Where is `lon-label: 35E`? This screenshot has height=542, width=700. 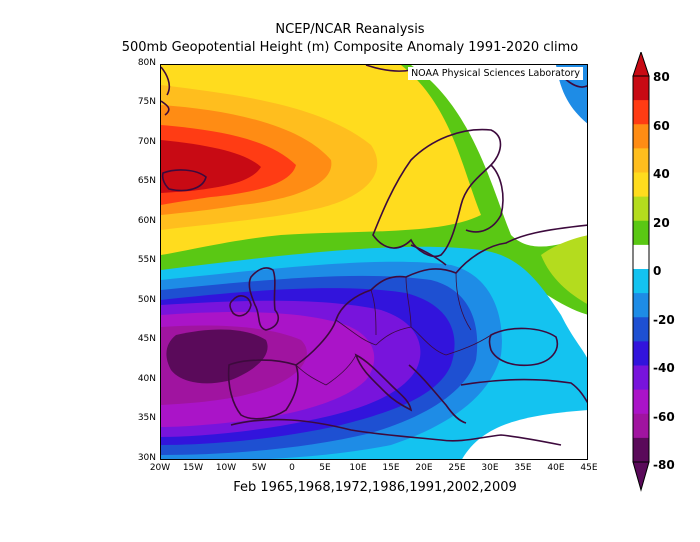
lon-label: 35E is located at coordinates (523, 468).